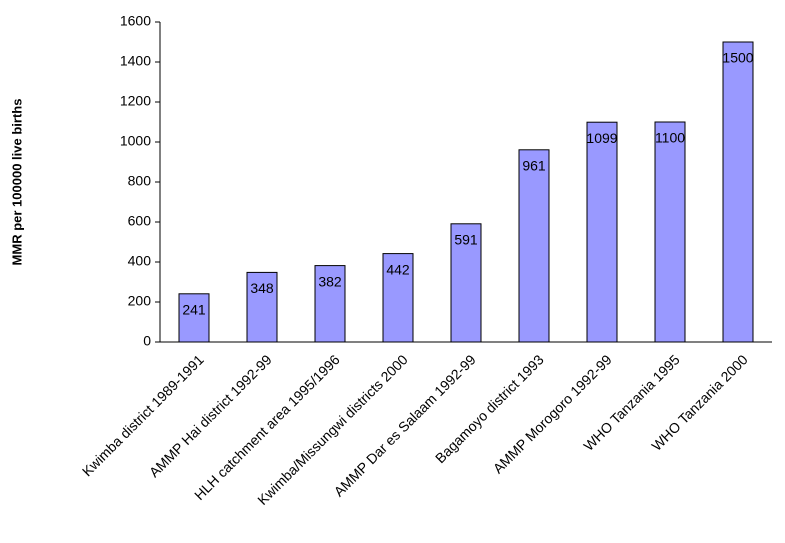 This screenshot has width=785, height=543. I want to click on data-label: 442, so click(398, 269).